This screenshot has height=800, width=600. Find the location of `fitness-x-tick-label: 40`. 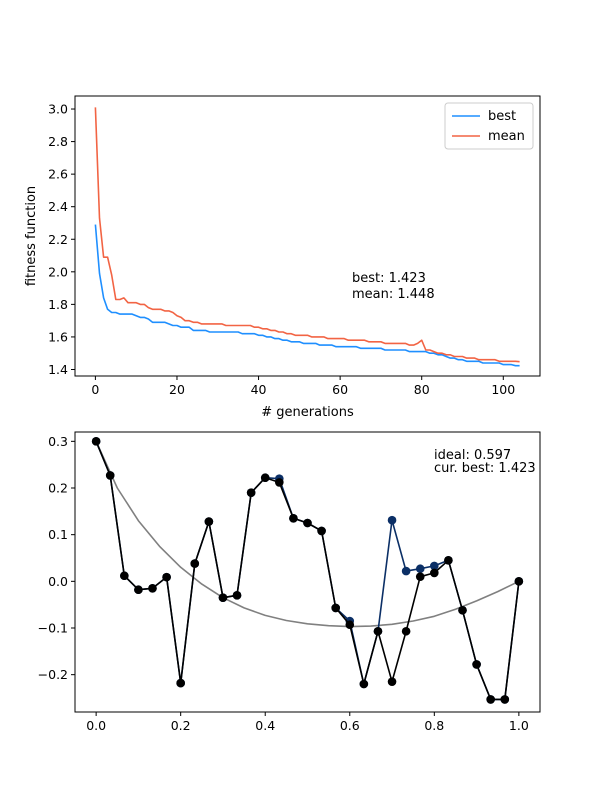

fitness-x-tick-label: 40 is located at coordinates (259, 389).